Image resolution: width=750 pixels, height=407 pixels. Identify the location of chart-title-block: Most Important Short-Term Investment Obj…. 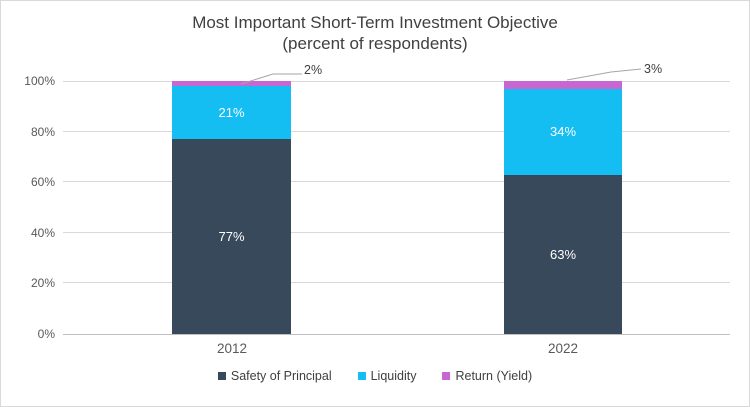
(375, 33).